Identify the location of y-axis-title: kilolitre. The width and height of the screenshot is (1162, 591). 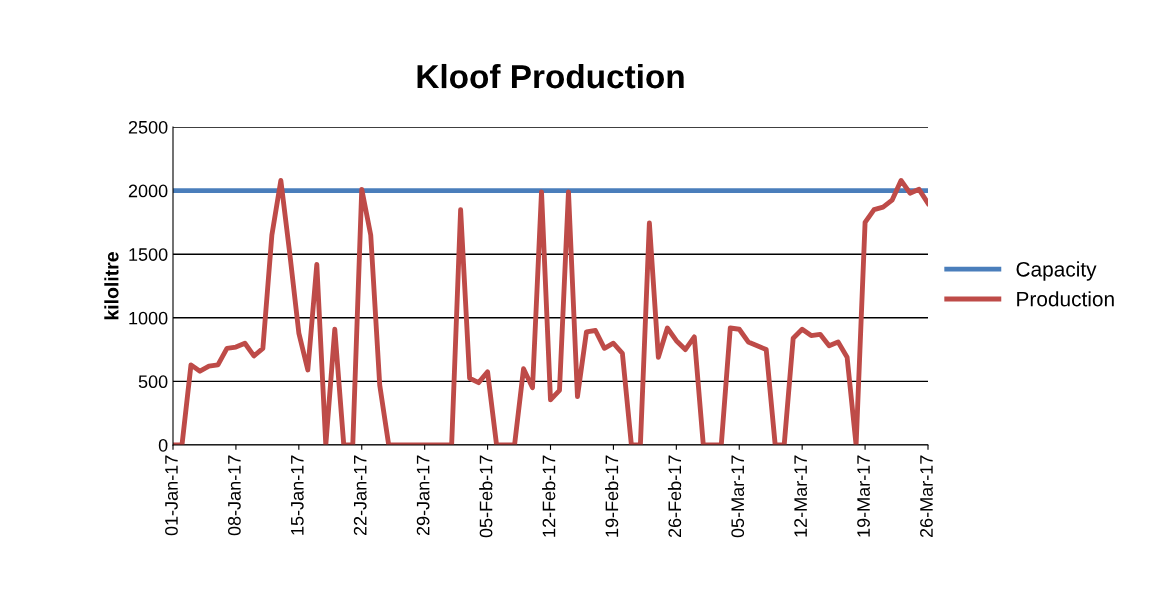
(111, 286).